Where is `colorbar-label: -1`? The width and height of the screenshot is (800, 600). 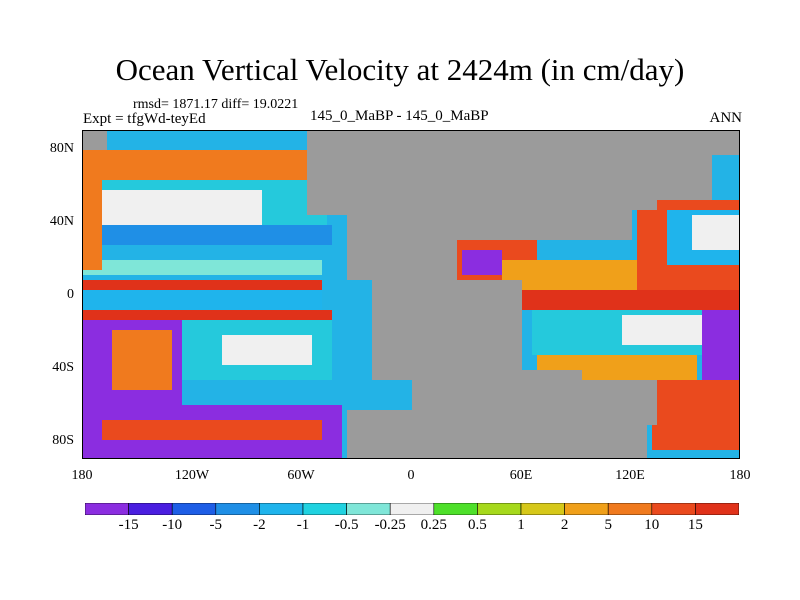
colorbar-label: -1 is located at coordinates (303, 525).